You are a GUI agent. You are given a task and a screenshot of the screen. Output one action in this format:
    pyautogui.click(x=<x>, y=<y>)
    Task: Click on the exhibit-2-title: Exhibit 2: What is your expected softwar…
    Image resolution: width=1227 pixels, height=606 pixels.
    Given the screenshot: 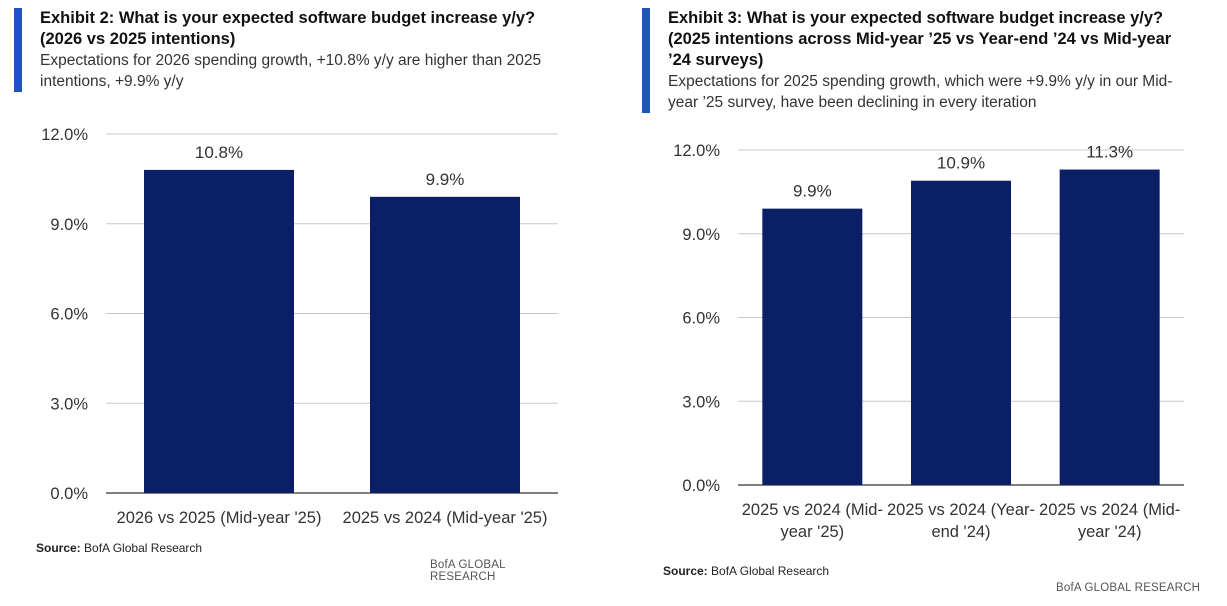 What is the action you would take?
    pyautogui.click(x=288, y=28)
    